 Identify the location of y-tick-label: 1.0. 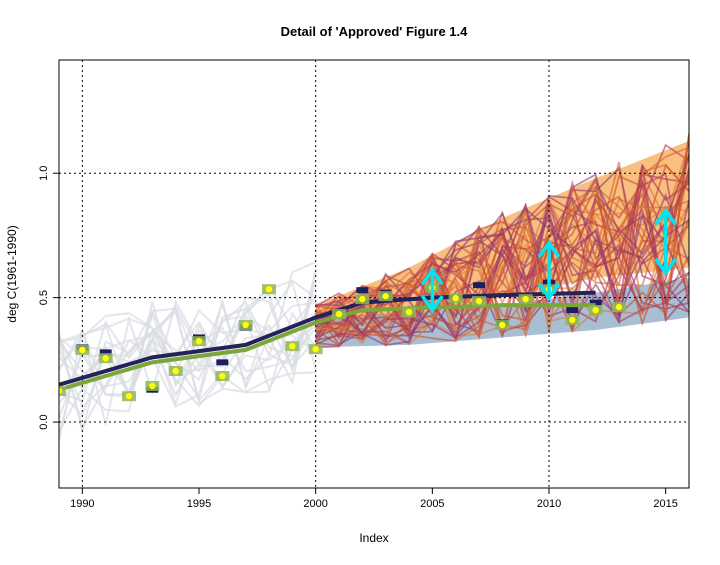
(44, 173).